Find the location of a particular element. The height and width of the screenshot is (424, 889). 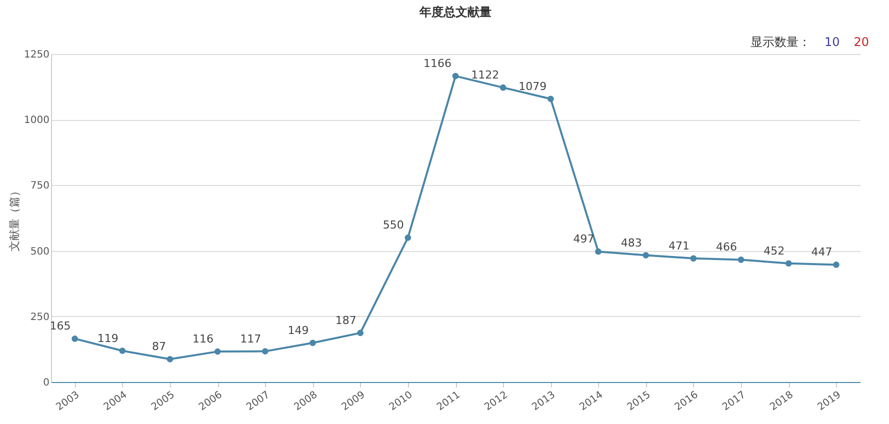

text: 显示数量： is located at coordinates (780, 42).